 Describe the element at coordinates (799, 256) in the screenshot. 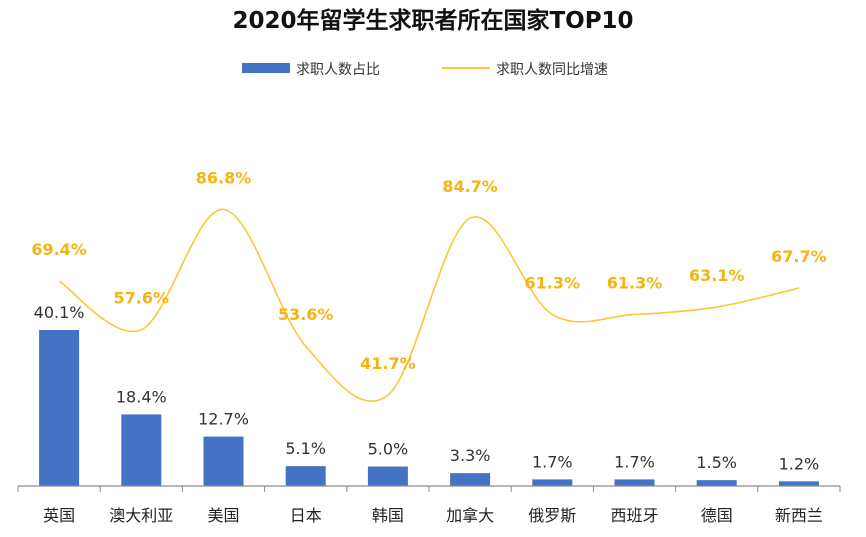

I see `line-data-label: 67.7%` at that location.